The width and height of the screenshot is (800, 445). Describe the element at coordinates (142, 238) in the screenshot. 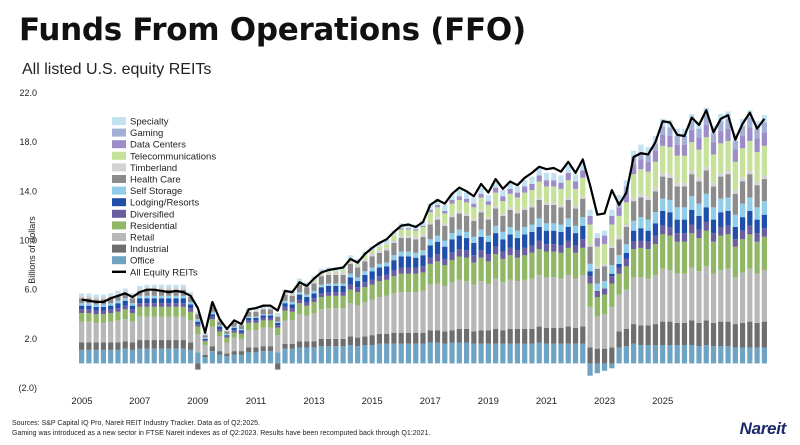

I see `legend-label-retail: Retail` at that location.